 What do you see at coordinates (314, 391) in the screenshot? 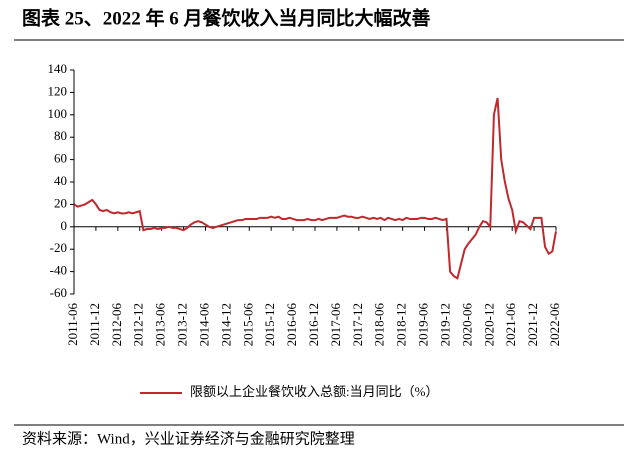
I see `legend-label: 限额以上企业餐饮收入总额:当月同比（%）` at bounding box center [314, 391].